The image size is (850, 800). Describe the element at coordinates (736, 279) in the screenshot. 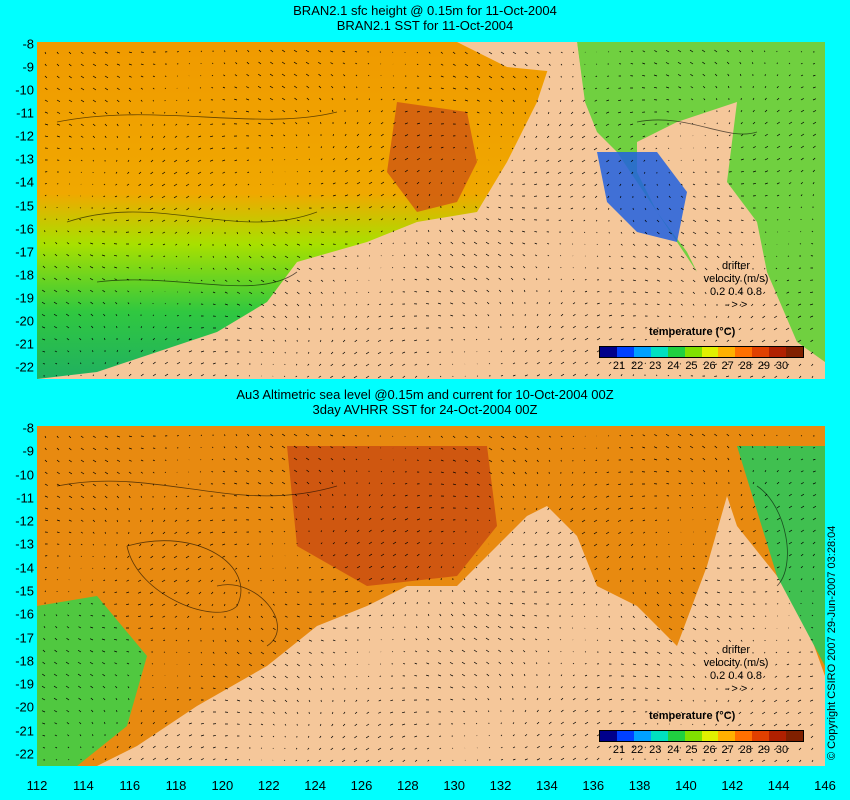

I see `top-drifter-line2: velocity (m/s)` at that location.